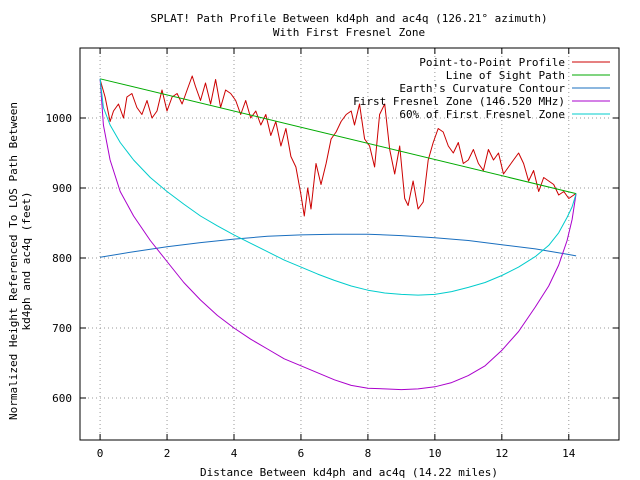 The height and width of the screenshot is (480, 640). Describe the element at coordinates (62, 398) in the screenshot. I see `y-tick-label: 600` at that location.